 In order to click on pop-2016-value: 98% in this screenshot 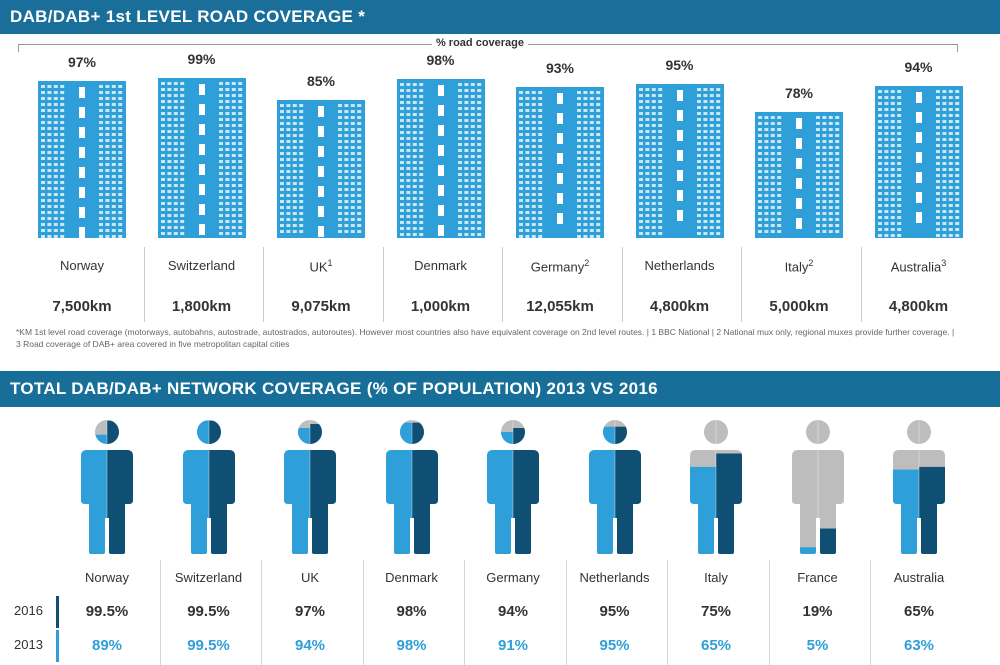, I will do `click(411, 611)`.